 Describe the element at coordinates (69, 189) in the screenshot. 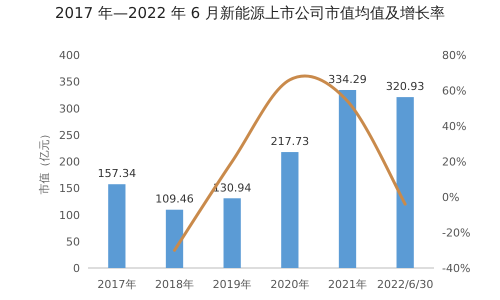

I see `y-tick-label: 150` at that location.